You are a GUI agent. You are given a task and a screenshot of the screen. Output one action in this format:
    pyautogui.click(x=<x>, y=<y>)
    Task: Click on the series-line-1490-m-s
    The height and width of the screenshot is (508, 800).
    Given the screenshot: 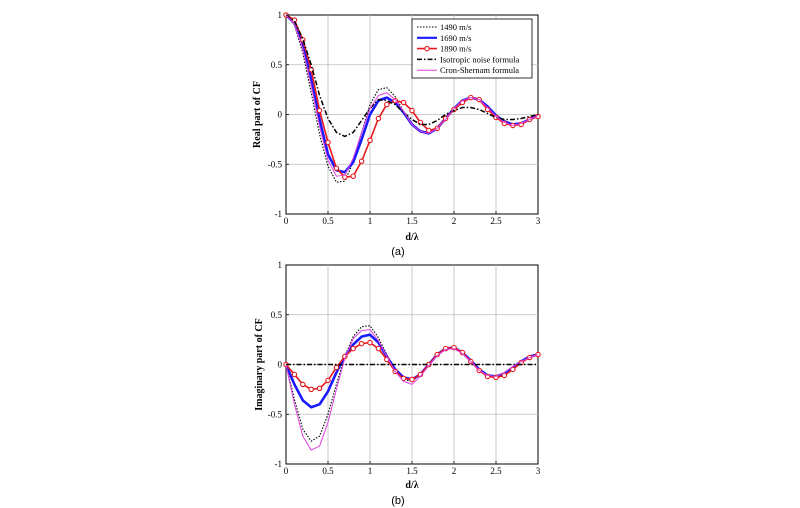 What is the action you would take?
    pyautogui.click(x=412, y=383)
    